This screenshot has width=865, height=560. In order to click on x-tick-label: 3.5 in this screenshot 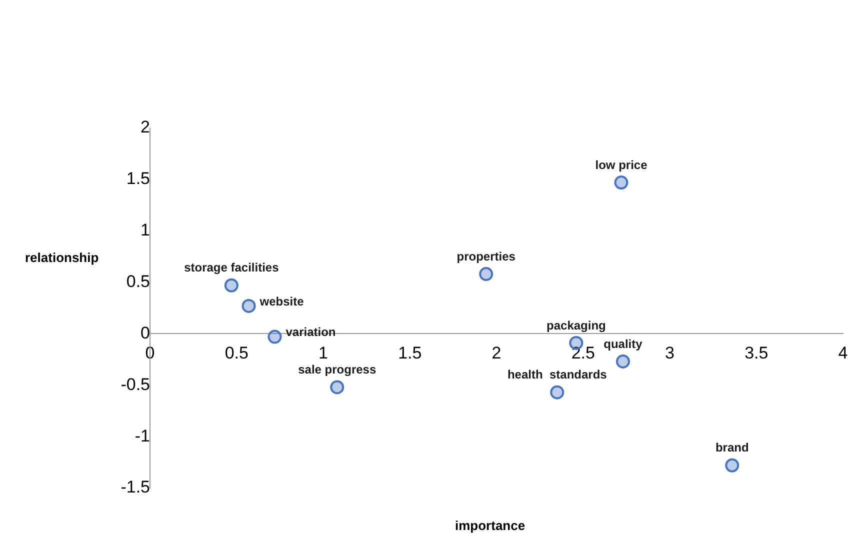, I will do `click(756, 353)`.